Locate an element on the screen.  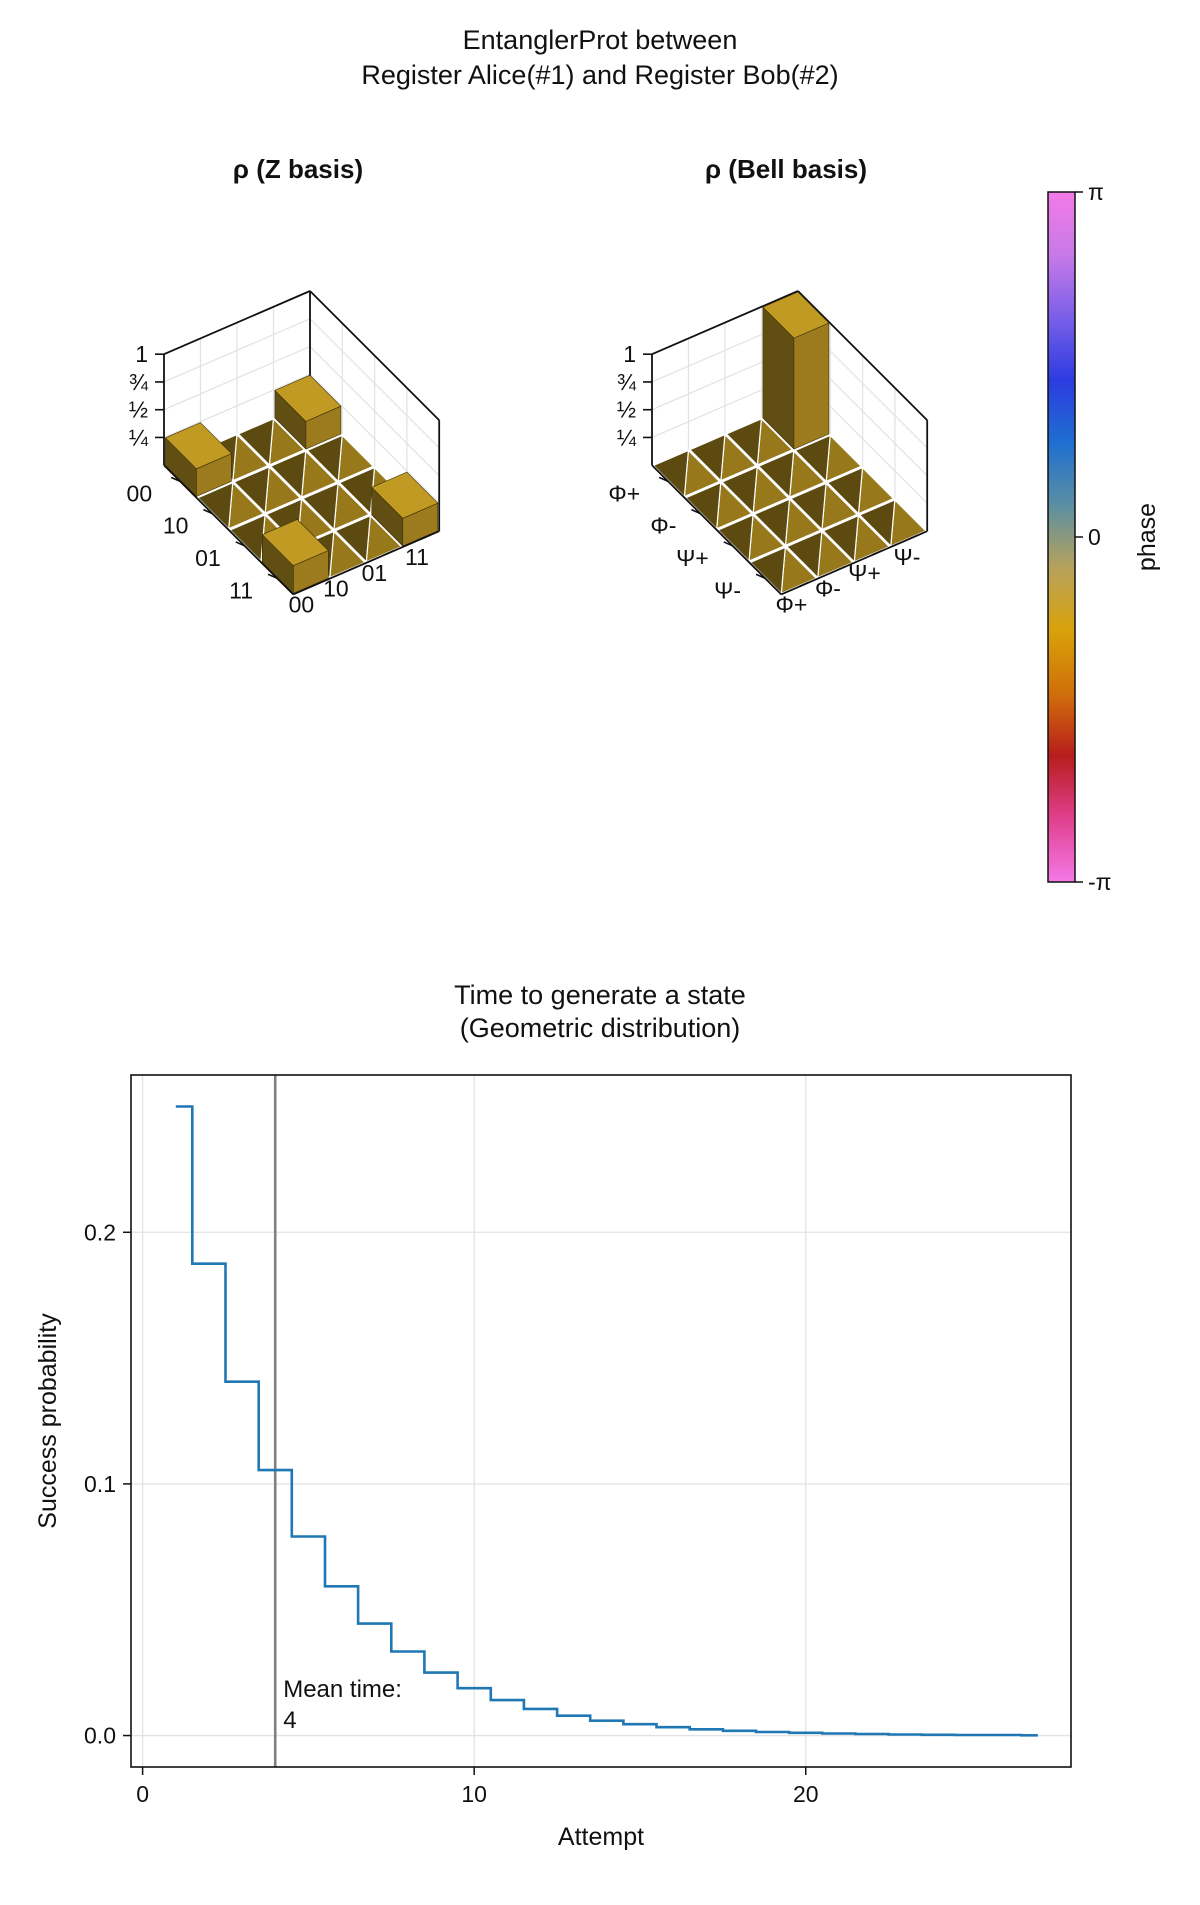
y-tick-label: 0.2 is located at coordinates (100, 1232).